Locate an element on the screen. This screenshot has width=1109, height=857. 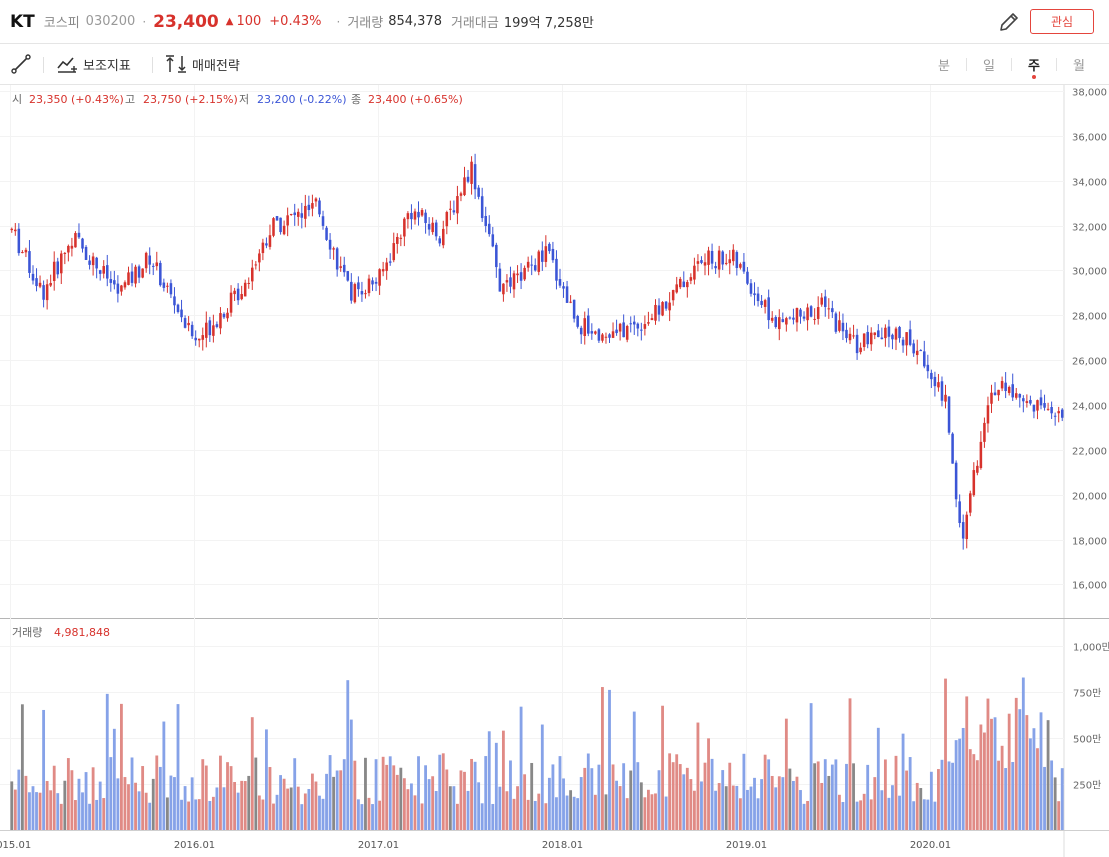
period-month-tab: 월 is located at coordinates (1079, 66).